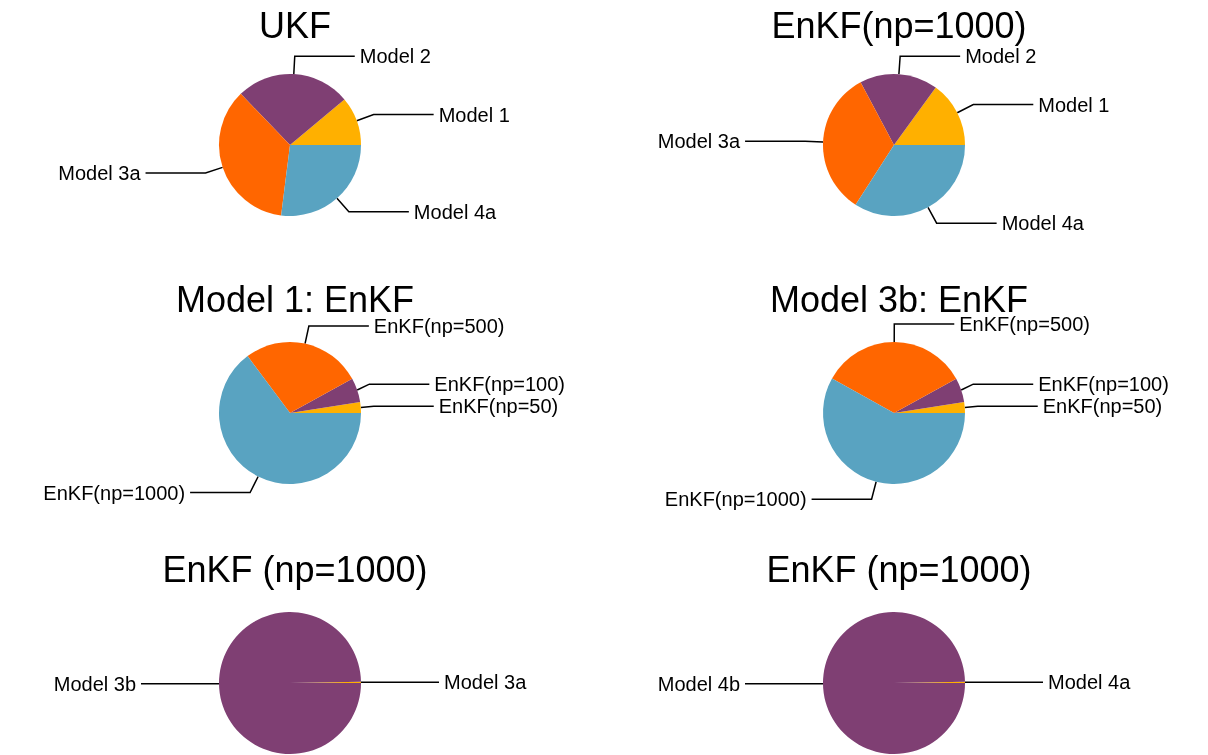 The height and width of the screenshot is (755, 1208). I want to click on chart-title: UKF, so click(295, 25).